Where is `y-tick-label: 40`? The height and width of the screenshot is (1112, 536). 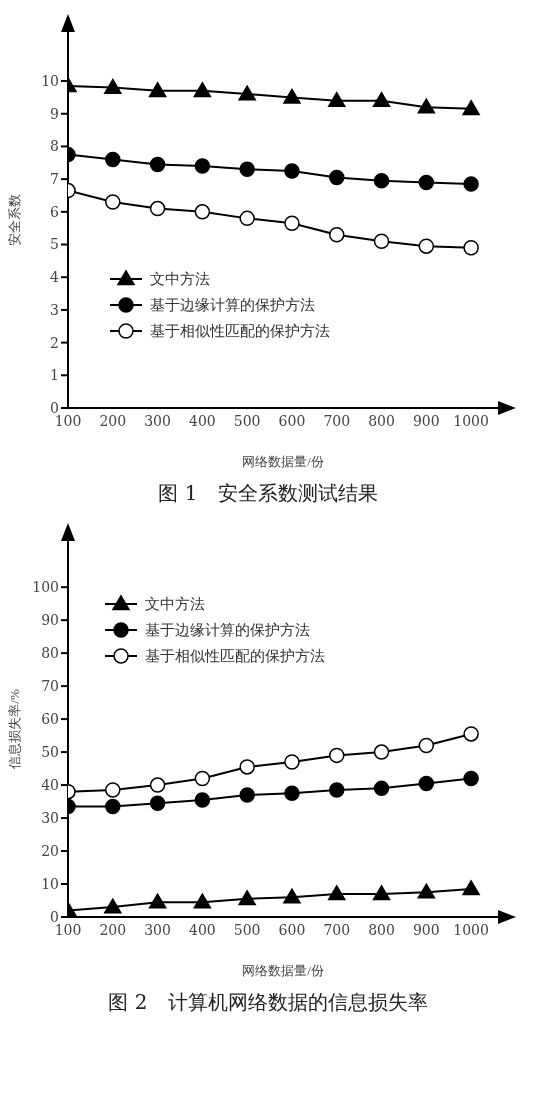 y-tick-label: 40 is located at coordinates (50, 785).